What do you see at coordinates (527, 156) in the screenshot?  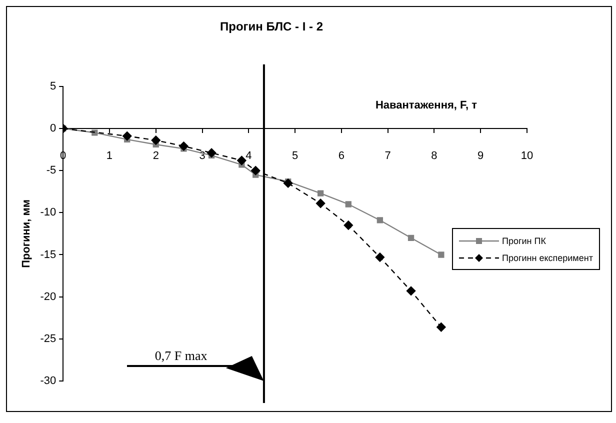 I see `x-tick-label: 10` at bounding box center [527, 156].